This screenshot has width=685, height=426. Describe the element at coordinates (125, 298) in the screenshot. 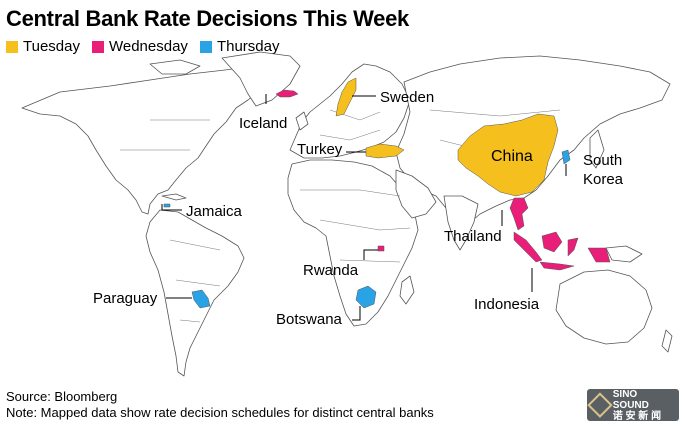

I see `label-paraguay: Paraguay` at that location.